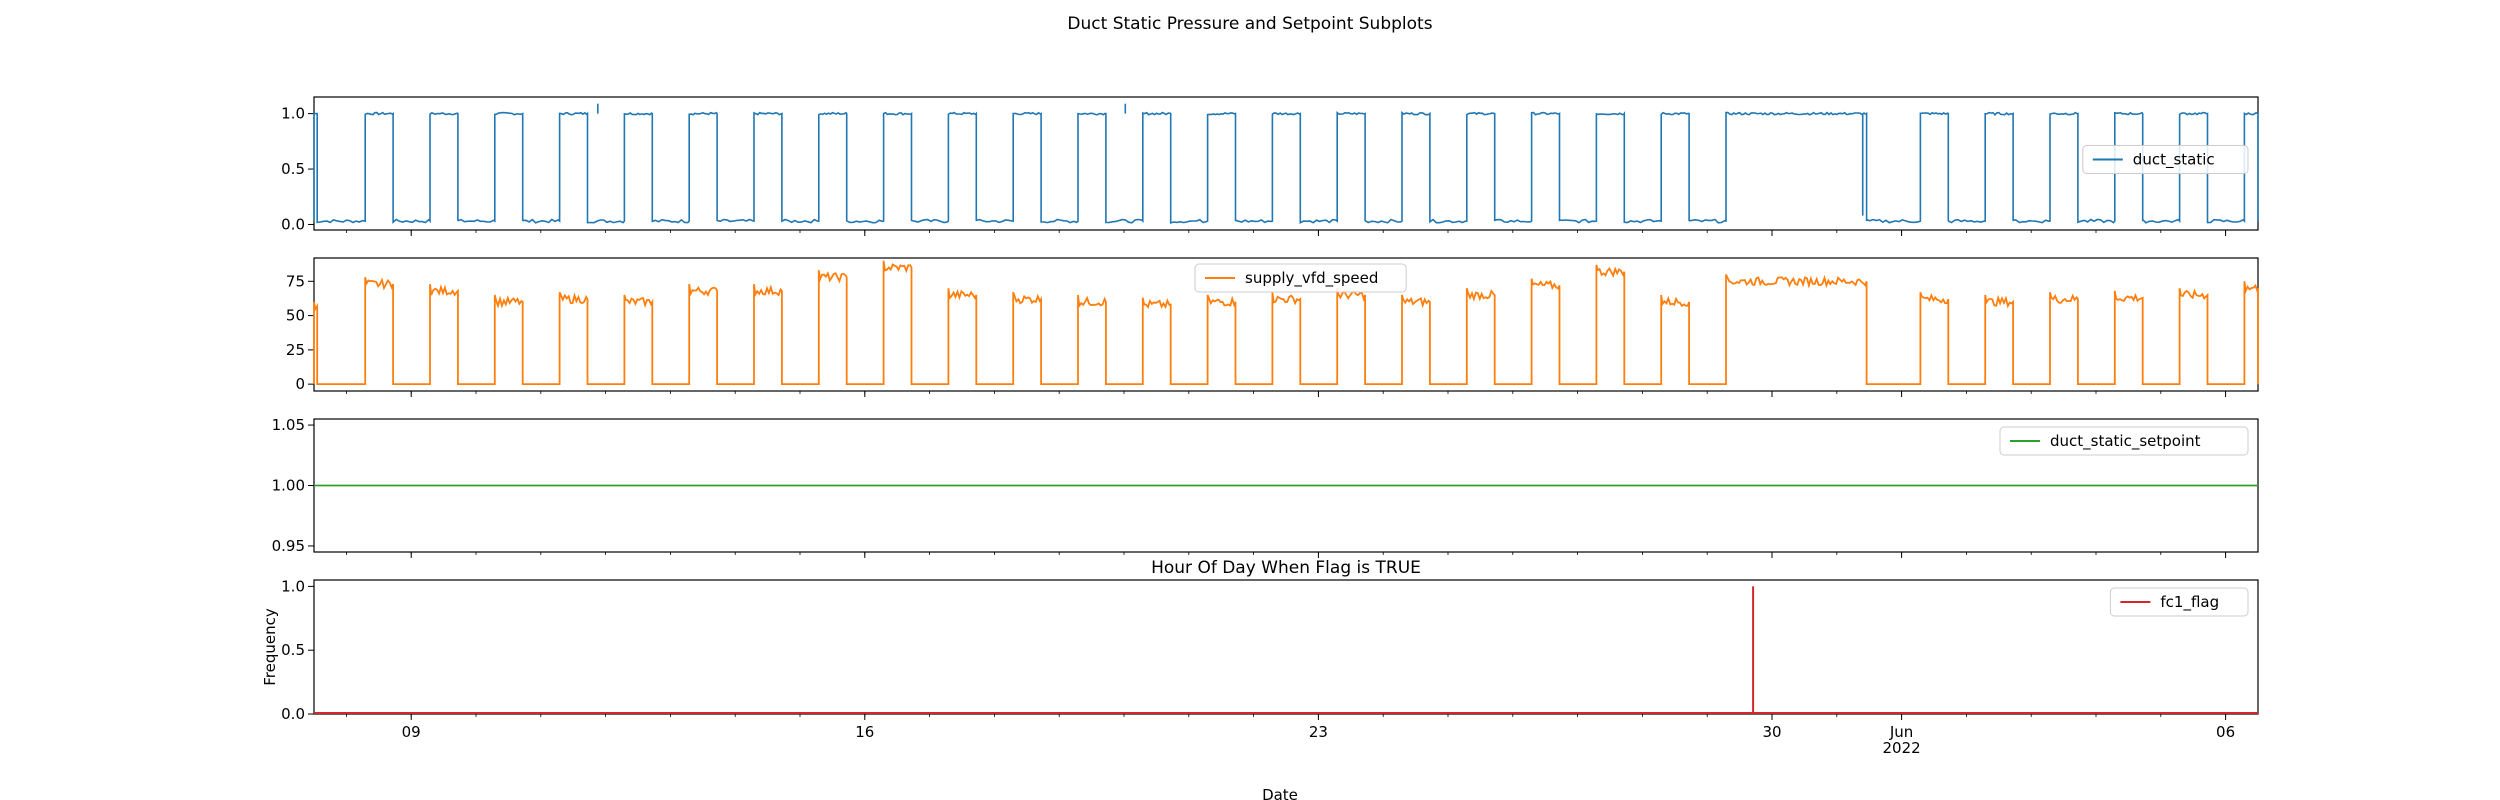 This screenshot has height=800, width=2500. What do you see at coordinates (295, 281) in the screenshot?
I see `y-tick-label: 75` at bounding box center [295, 281].